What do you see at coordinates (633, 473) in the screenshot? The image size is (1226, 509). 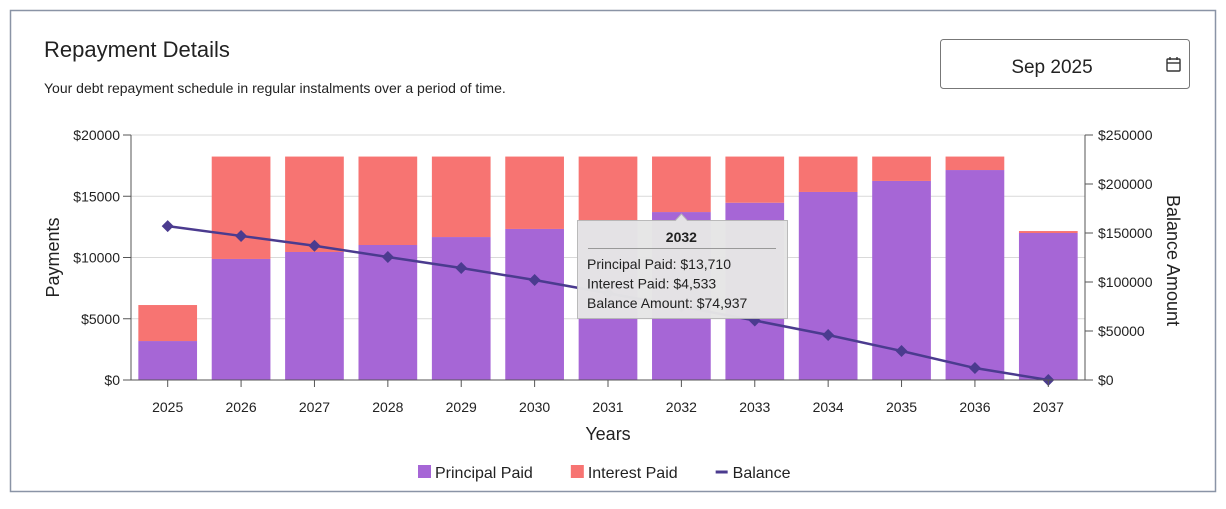 I see `legend-label: Interest Paid` at bounding box center [633, 473].